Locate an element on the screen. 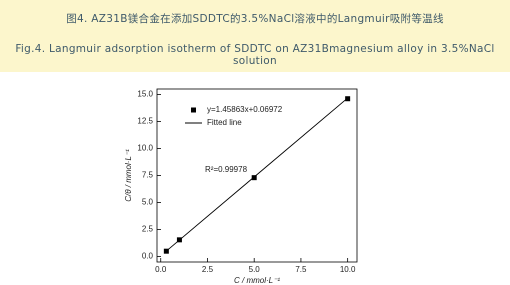  x-tick-label: 10.0 is located at coordinates (348, 269).